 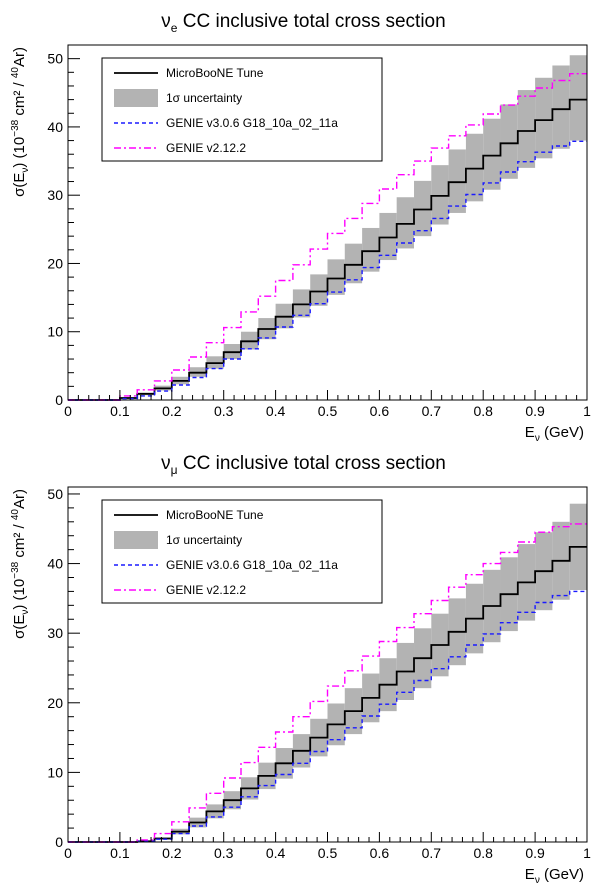 I want to click on chart-title: νμ CC inclusive total cross section, so click(x=303, y=465).